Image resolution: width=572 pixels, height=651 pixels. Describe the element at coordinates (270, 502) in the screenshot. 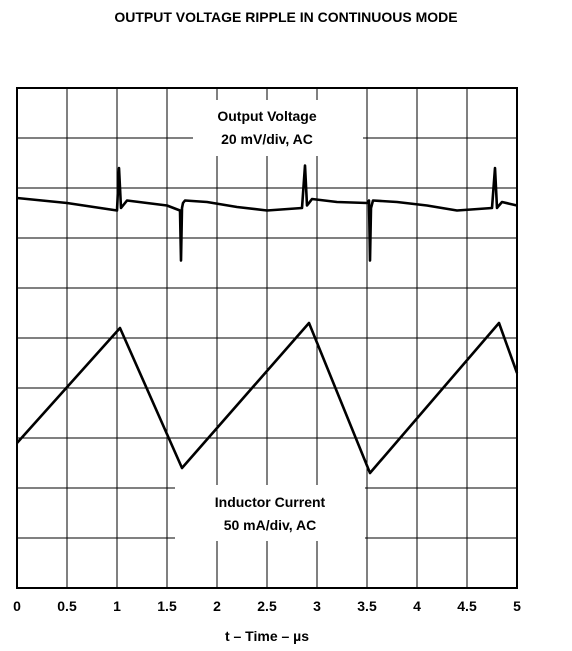

I see `annotation-inductor-current-line1: Inductor Current` at that location.